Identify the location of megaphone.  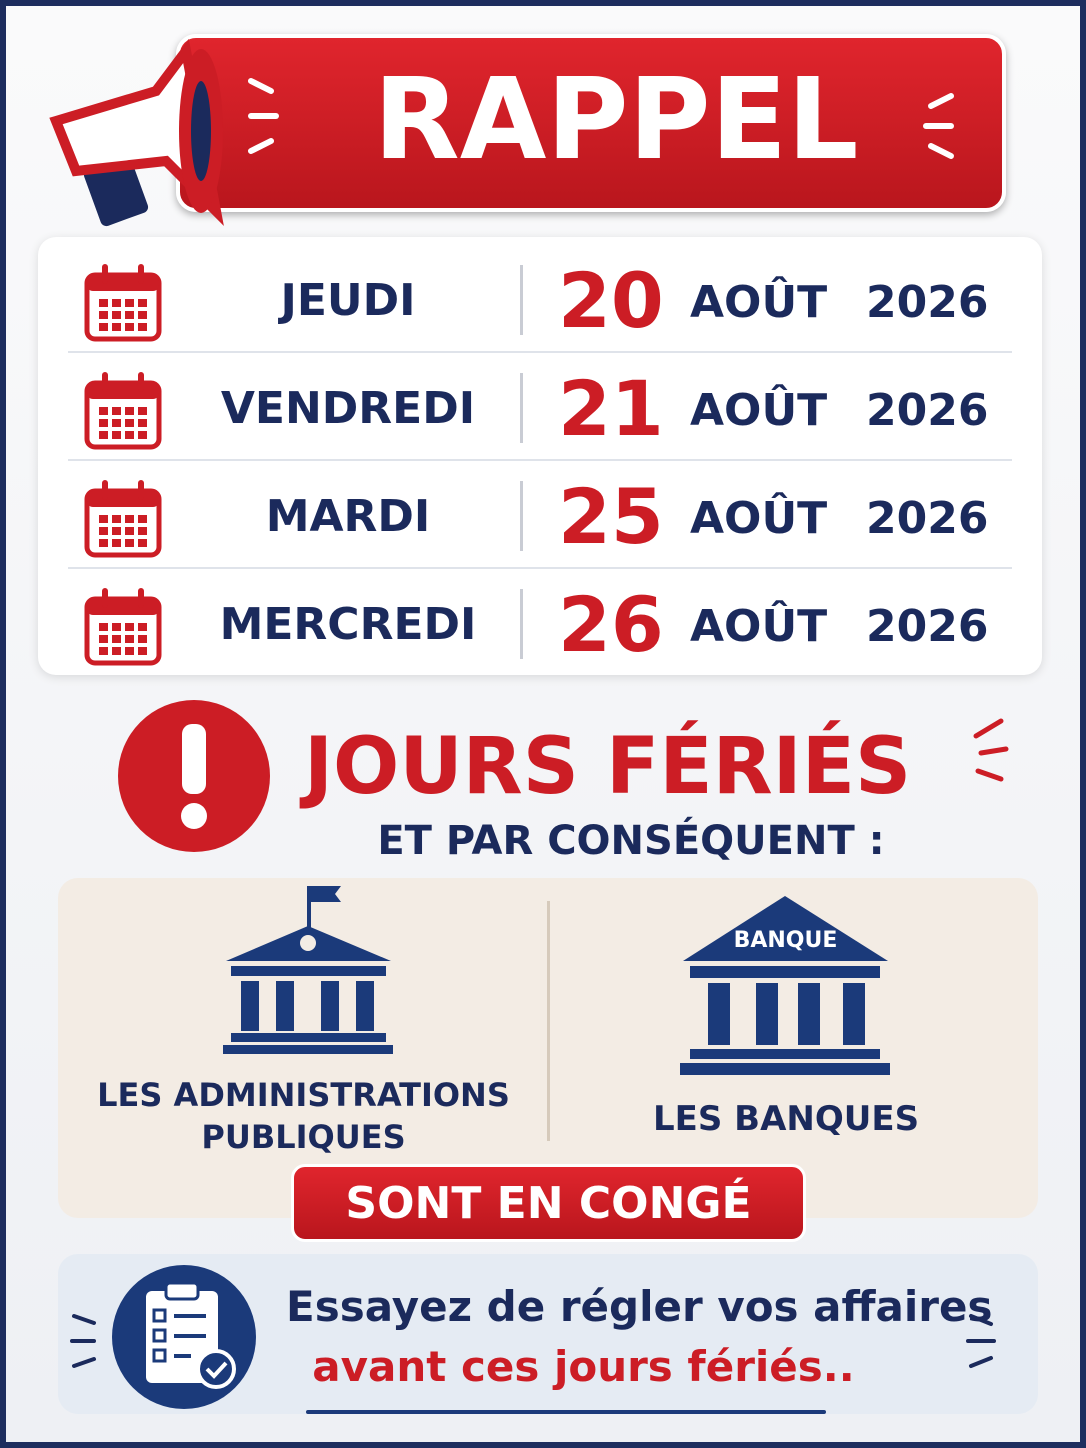
(136, 132).